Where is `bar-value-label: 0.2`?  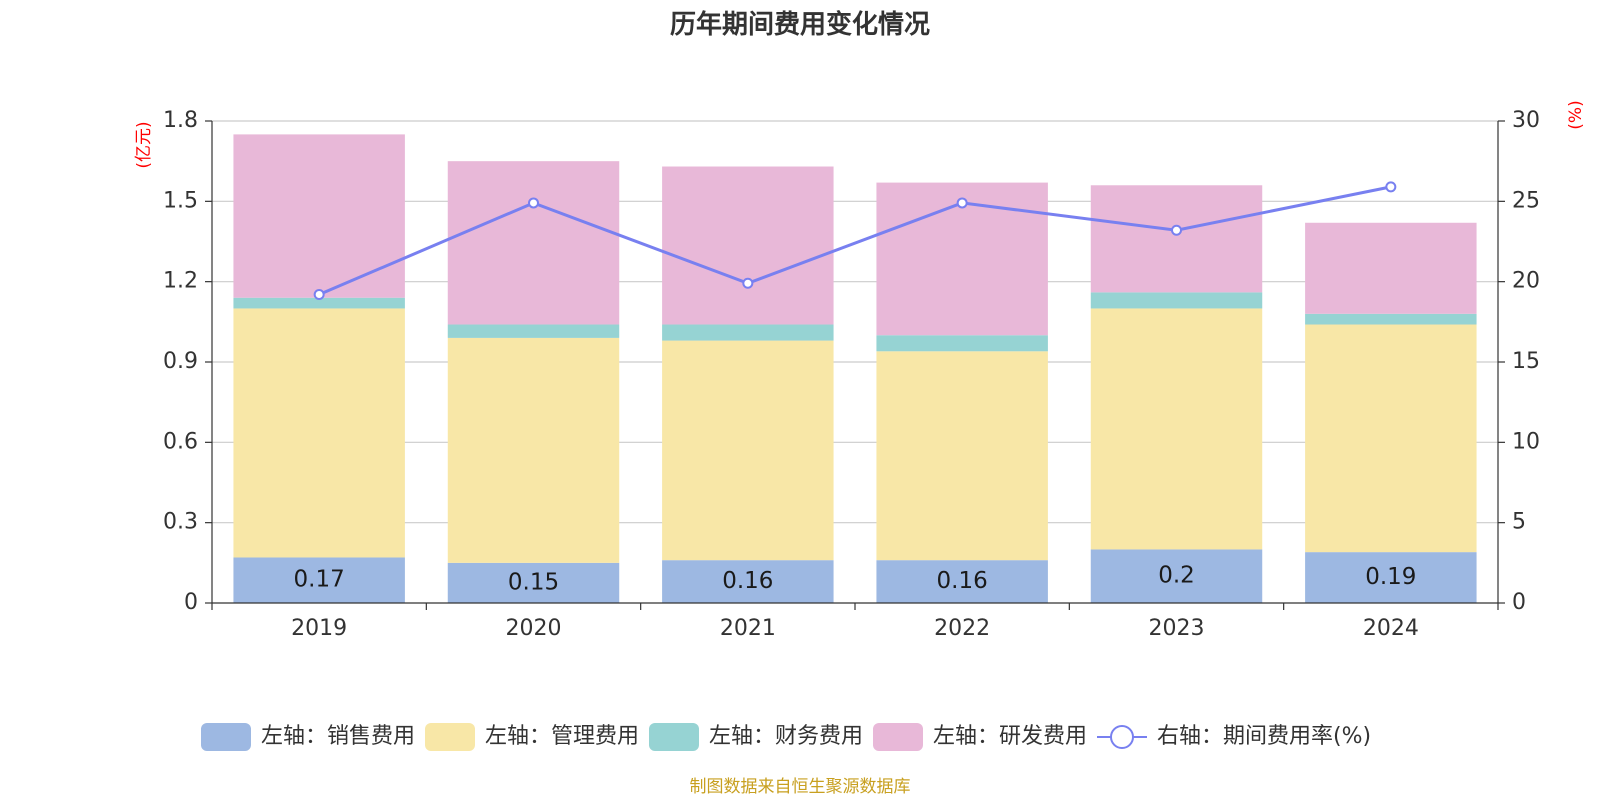 bar-value-label: 0.2 is located at coordinates (1176, 576).